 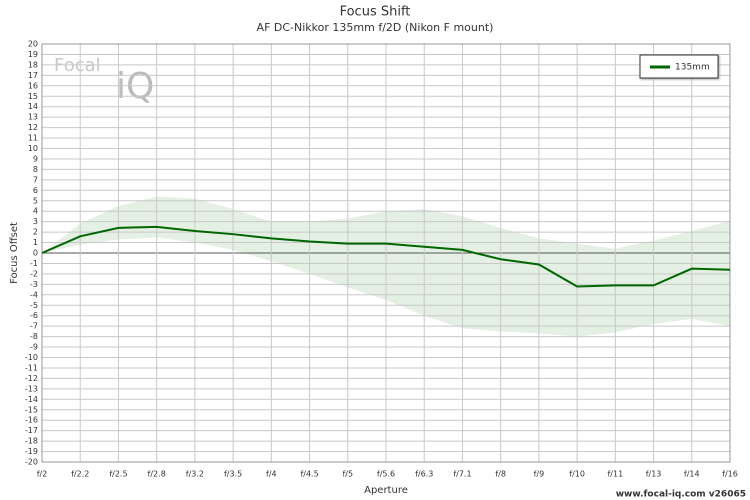 I want to click on y-tick-label: -6, so click(x=34, y=315).